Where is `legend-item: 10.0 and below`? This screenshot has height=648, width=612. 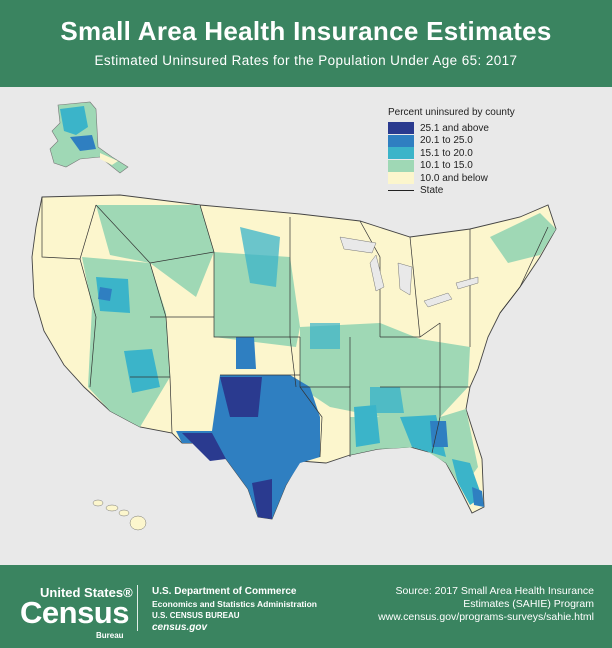 legend-item: 10.0 and below is located at coordinates (463, 178).